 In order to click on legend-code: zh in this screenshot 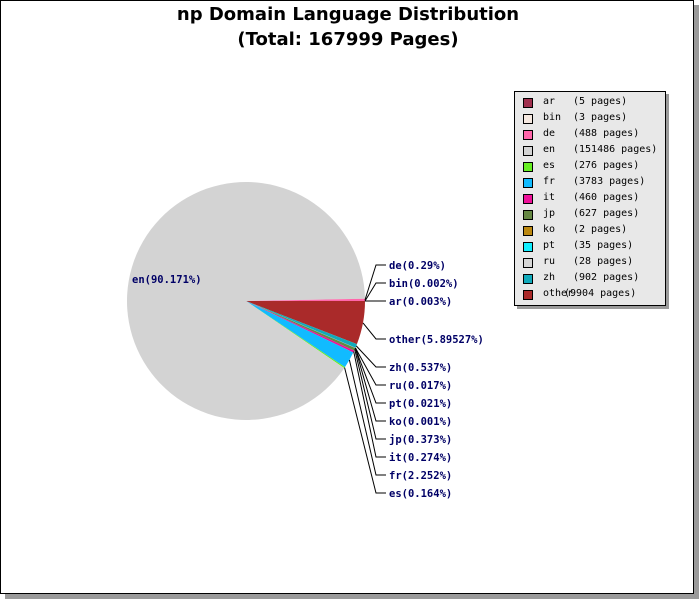, I will do `click(549, 277)`.